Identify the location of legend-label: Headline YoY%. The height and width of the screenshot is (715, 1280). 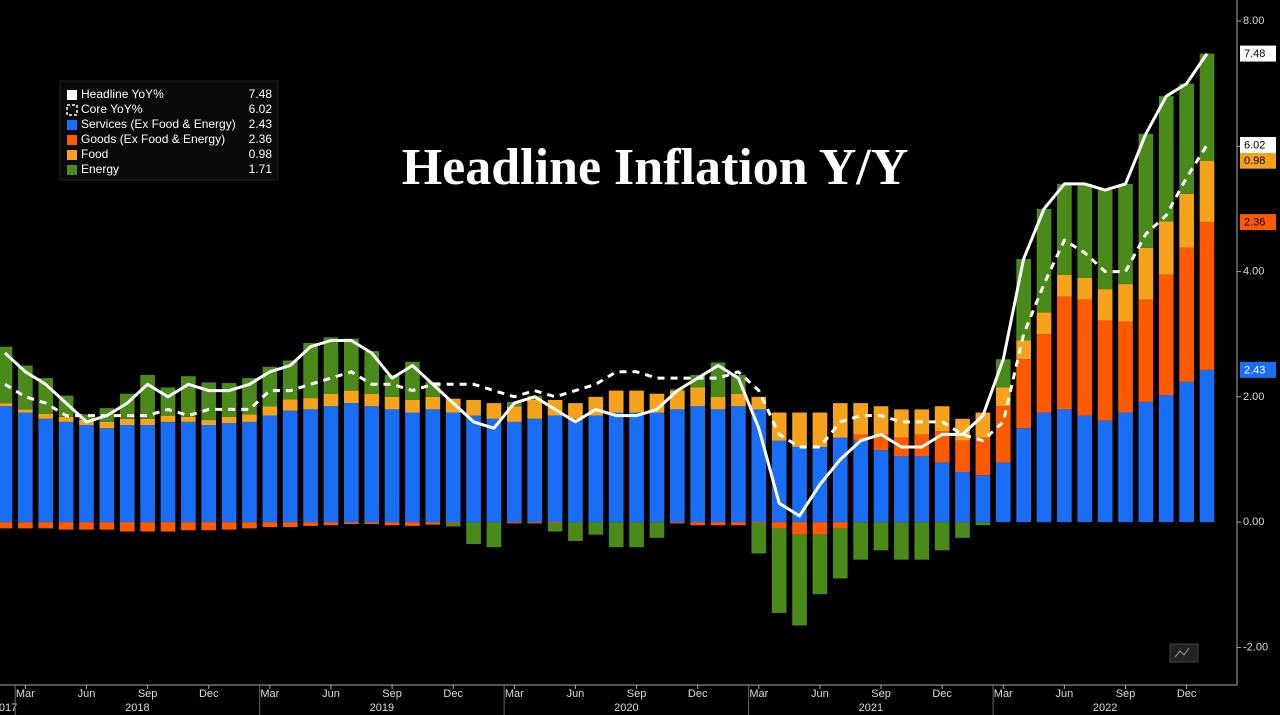
(122, 94).